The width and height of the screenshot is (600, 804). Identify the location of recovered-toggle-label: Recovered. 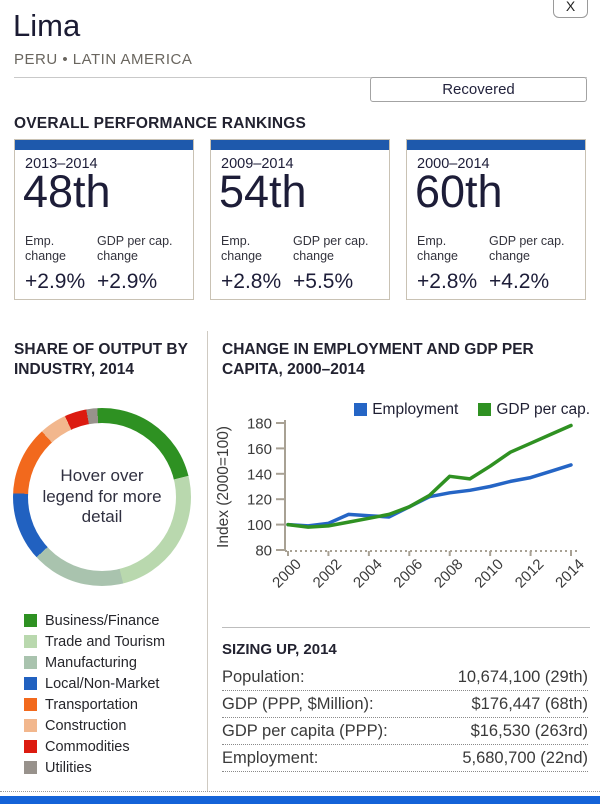
(478, 89).